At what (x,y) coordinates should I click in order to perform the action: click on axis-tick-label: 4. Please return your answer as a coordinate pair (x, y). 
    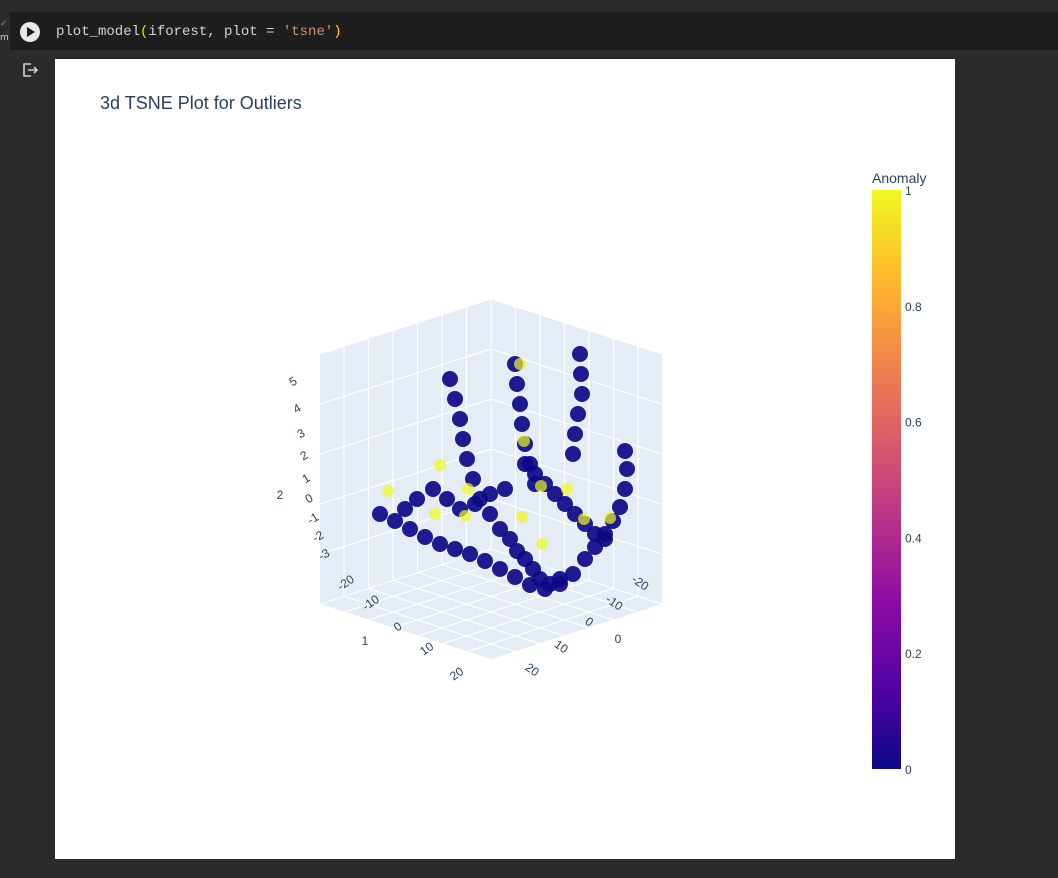
    Looking at the image, I should click on (297, 409).